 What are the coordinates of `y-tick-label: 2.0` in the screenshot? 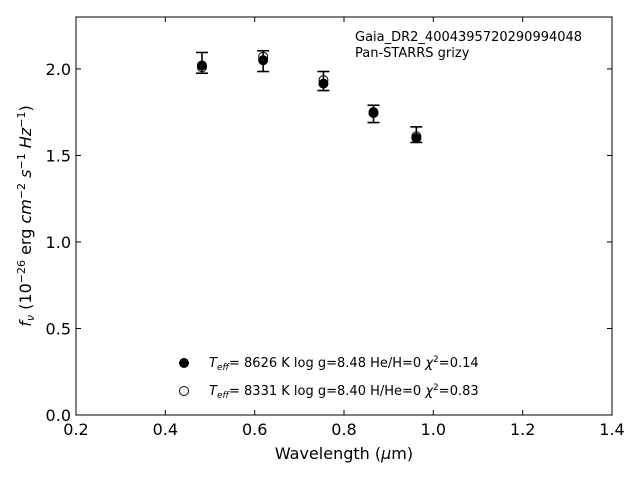 It's located at (58, 69).